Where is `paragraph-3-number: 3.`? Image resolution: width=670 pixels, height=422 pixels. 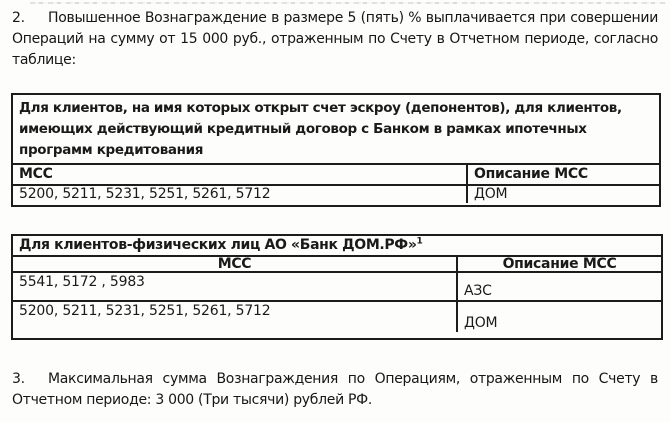
paragraph-3-number: 3. is located at coordinates (18, 379).